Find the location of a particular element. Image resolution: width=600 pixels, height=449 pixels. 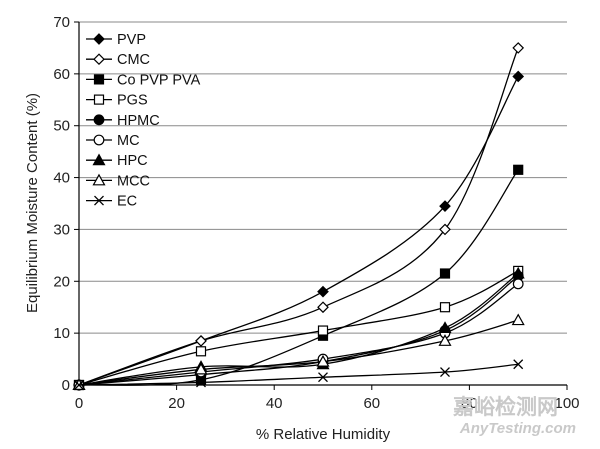

watermark-chinese: 嘉峪检测网 is located at coordinates (505, 407).